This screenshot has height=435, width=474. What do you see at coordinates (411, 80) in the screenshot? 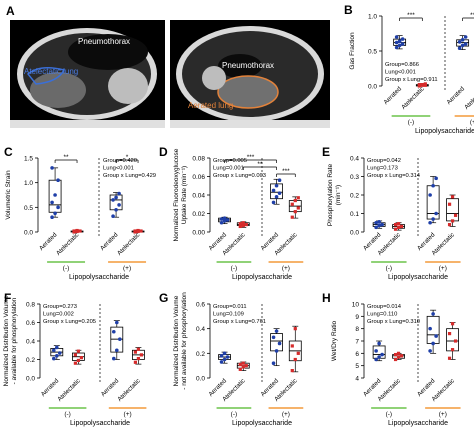
I see `stats-line: Group x Lung=0.911` at bounding box center [411, 80].